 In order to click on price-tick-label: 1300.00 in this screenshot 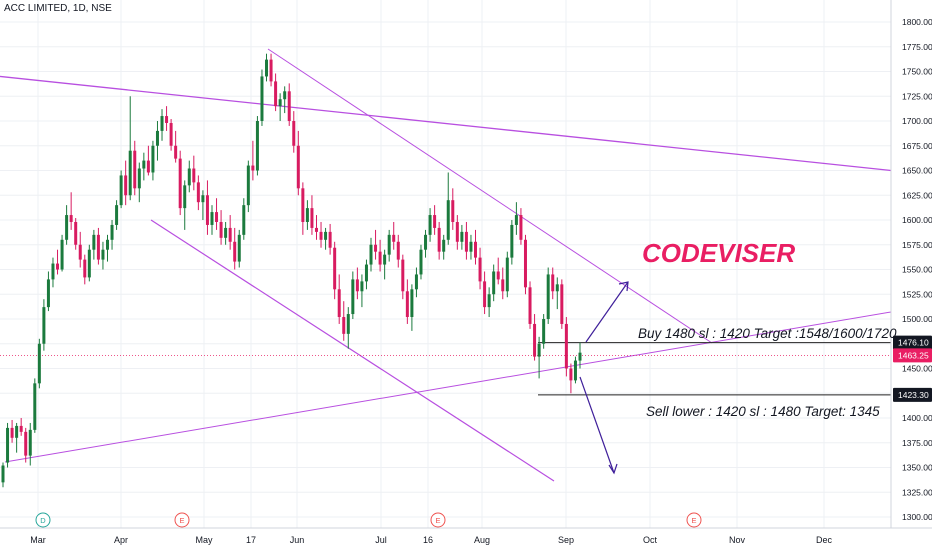, I will do `click(917, 517)`.